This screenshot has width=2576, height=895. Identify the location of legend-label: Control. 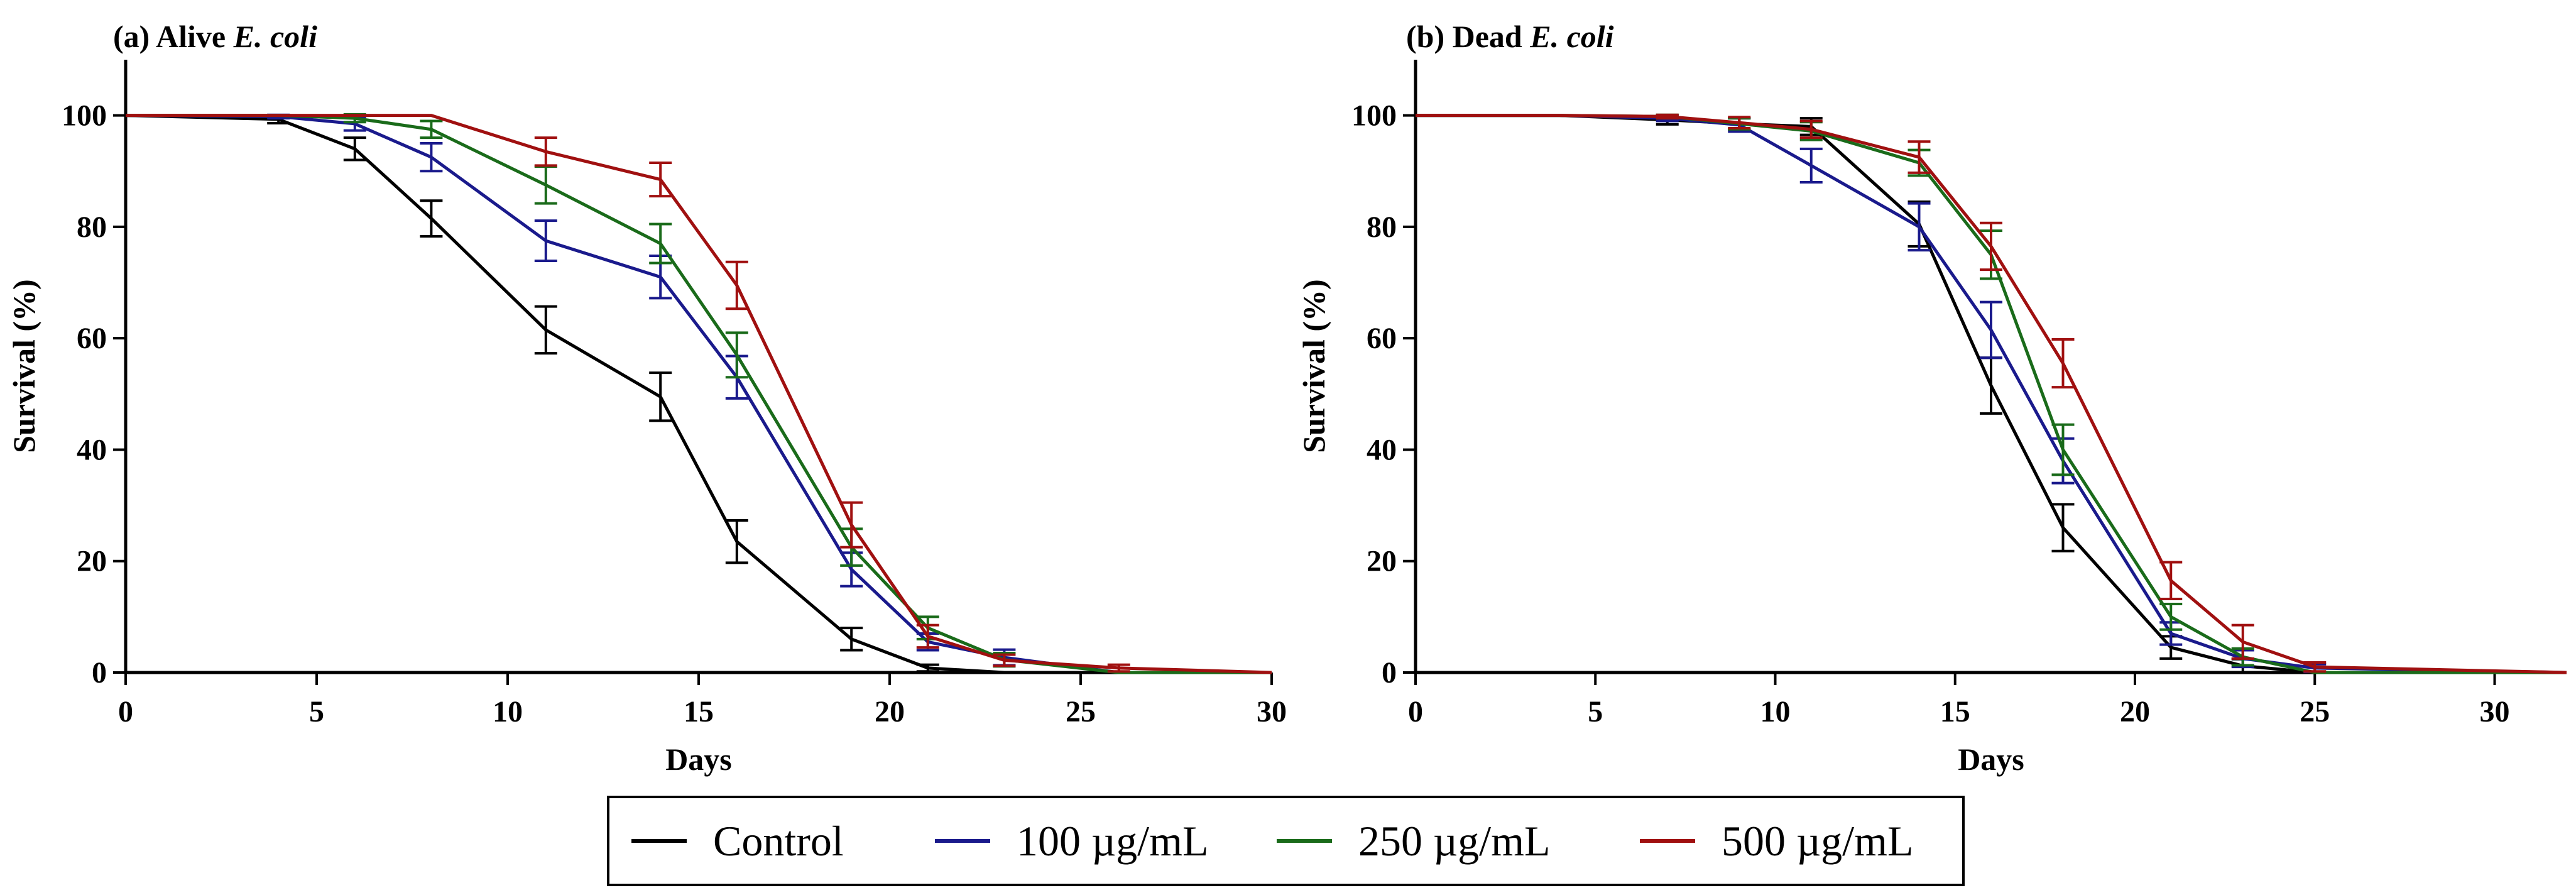
(778, 841).